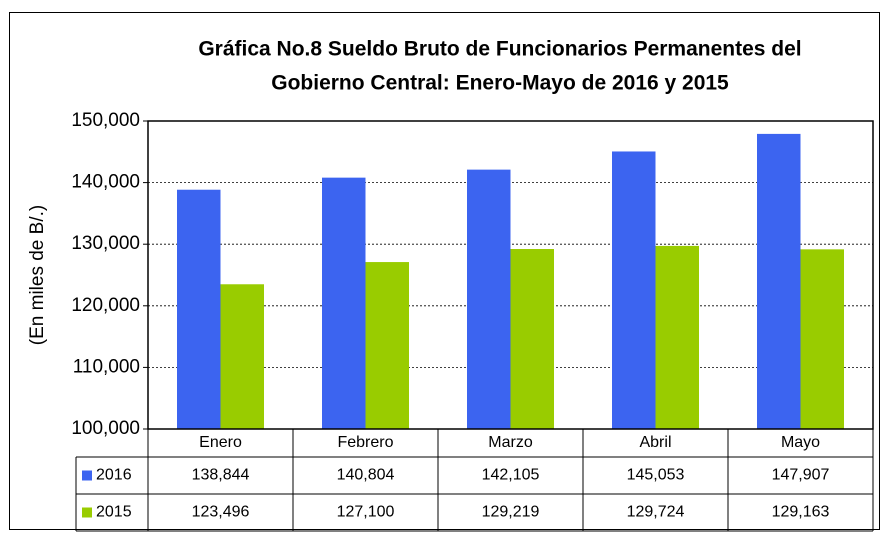 The width and height of the screenshot is (883, 542). Describe the element at coordinates (221, 475) in the screenshot. I see `table-cell: 138,844` at that location.